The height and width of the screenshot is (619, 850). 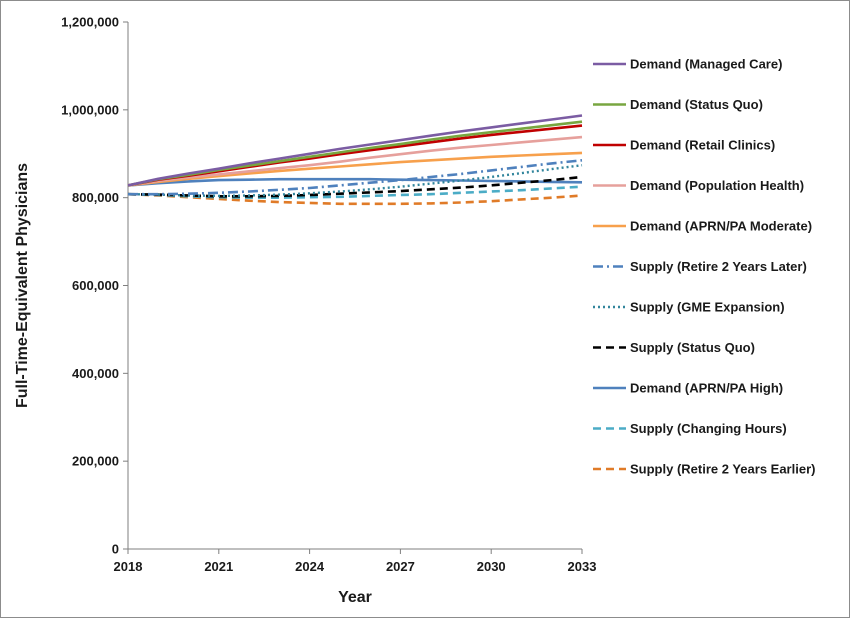 What do you see at coordinates (706, 64) in the screenshot?
I see `legend-label: Demand (Managed Care)` at bounding box center [706, 64].